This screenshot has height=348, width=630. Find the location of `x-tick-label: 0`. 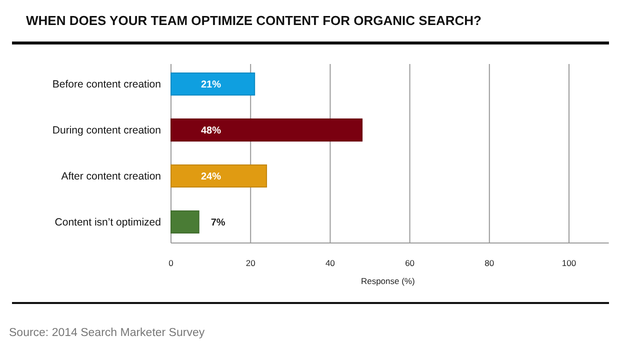

x-tick-label: 0 is located at coordinates (171, 263).